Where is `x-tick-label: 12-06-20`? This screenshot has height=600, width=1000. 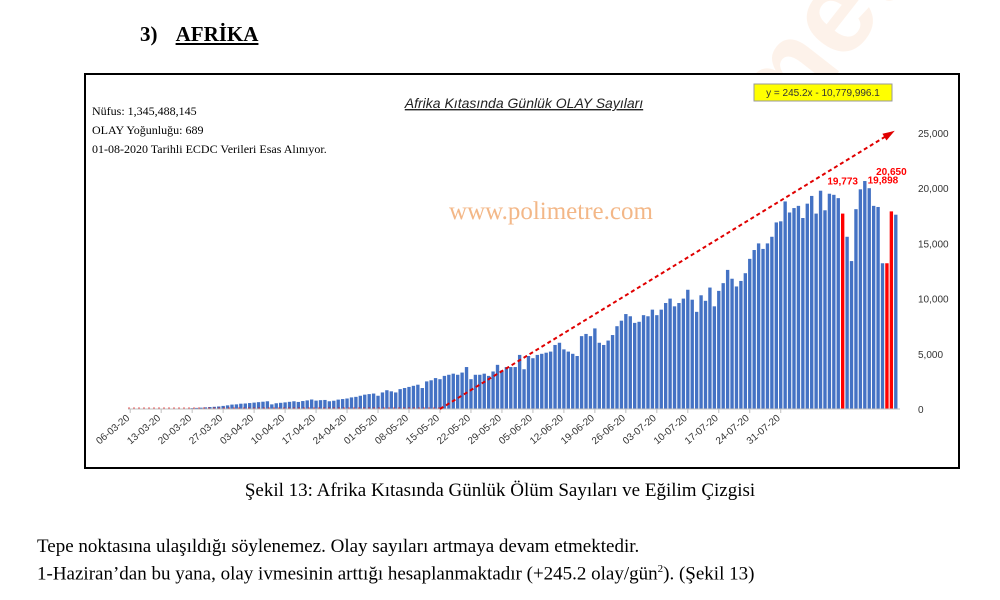
x-tick-label: 12-06-20 is located at coordinates (547, 430).